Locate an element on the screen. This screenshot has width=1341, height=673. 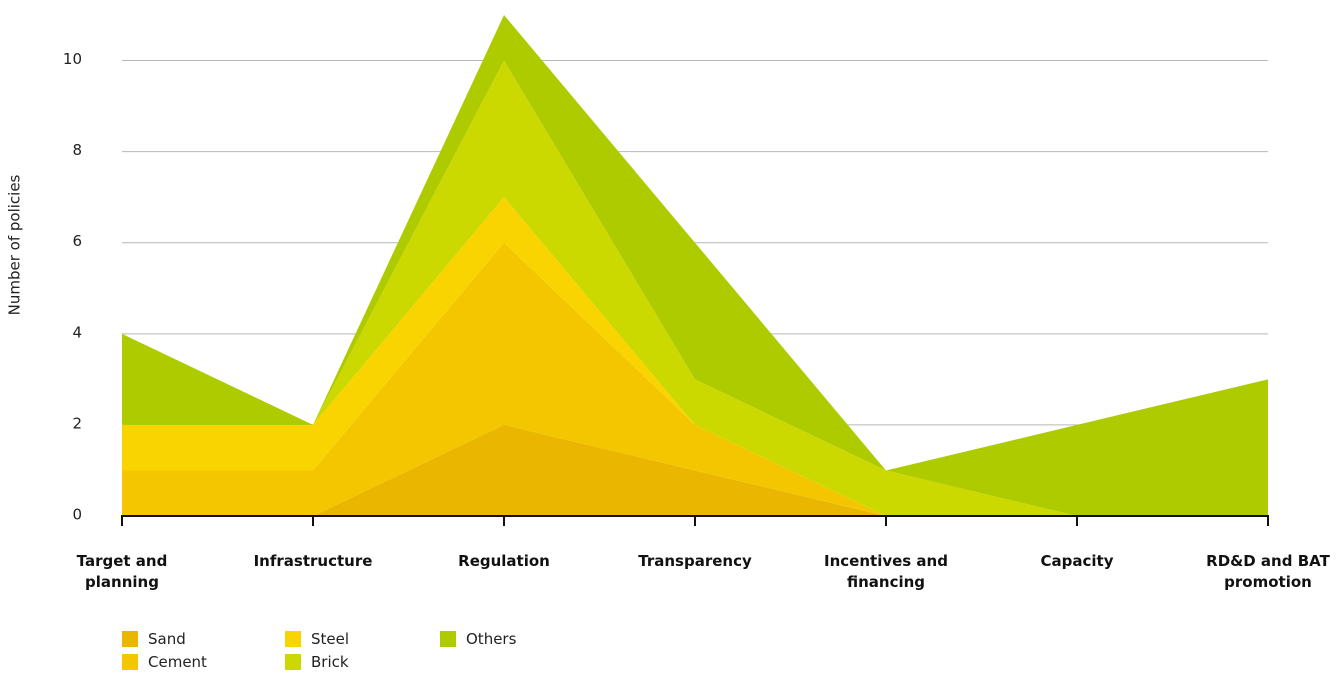
x-tick-label: Target and planning is located at coordinates (122, 571).